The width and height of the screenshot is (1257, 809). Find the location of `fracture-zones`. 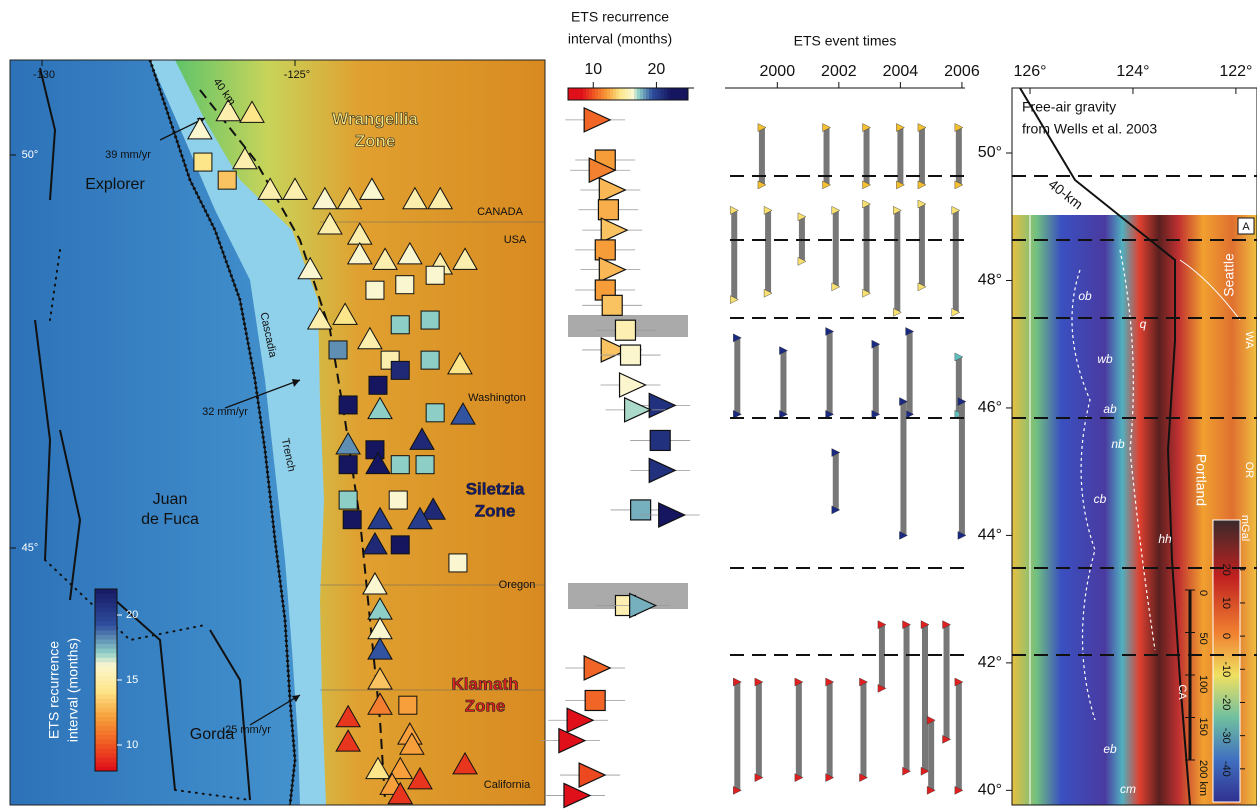

fracture-zones is located at coordinates (147, 525).